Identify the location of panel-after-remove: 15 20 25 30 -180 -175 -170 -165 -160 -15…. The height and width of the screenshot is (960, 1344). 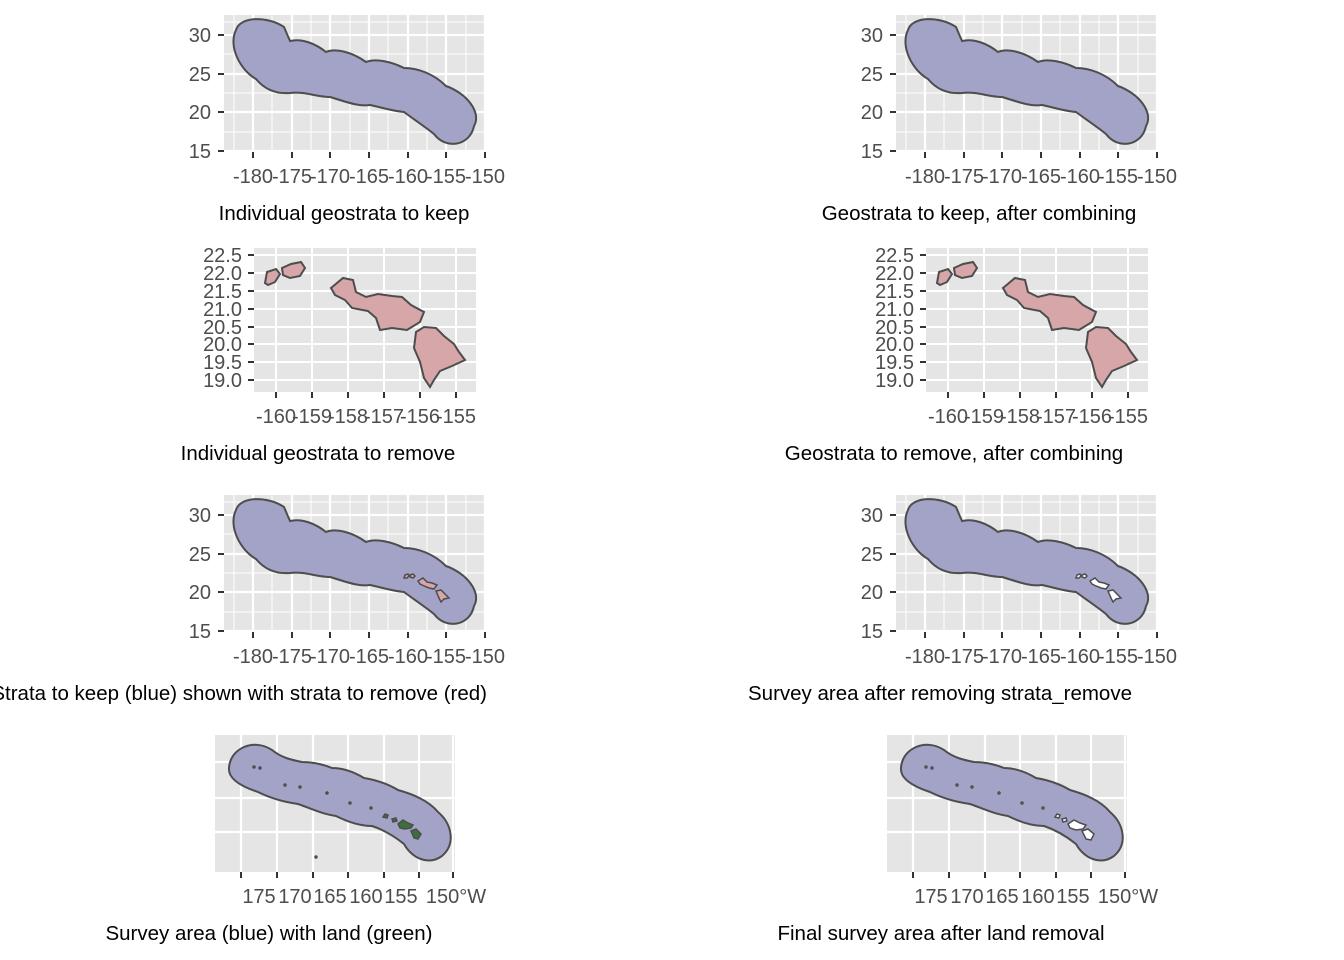
(962, 600).